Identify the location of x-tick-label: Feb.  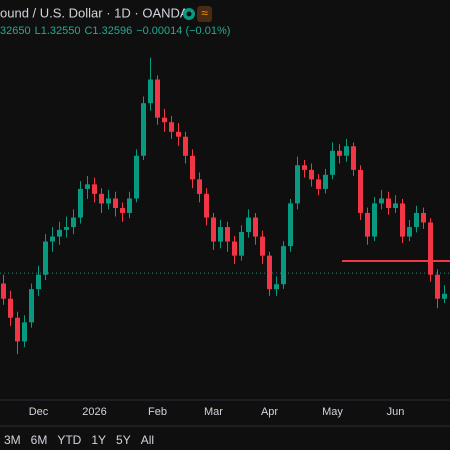
(157, 412).